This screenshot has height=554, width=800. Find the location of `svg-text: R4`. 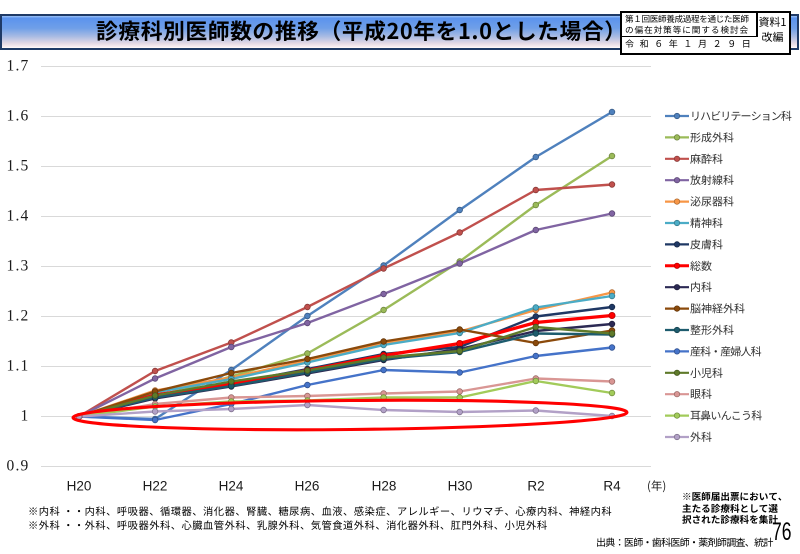

svg-text: R4 is located at coordinates (612, 486).